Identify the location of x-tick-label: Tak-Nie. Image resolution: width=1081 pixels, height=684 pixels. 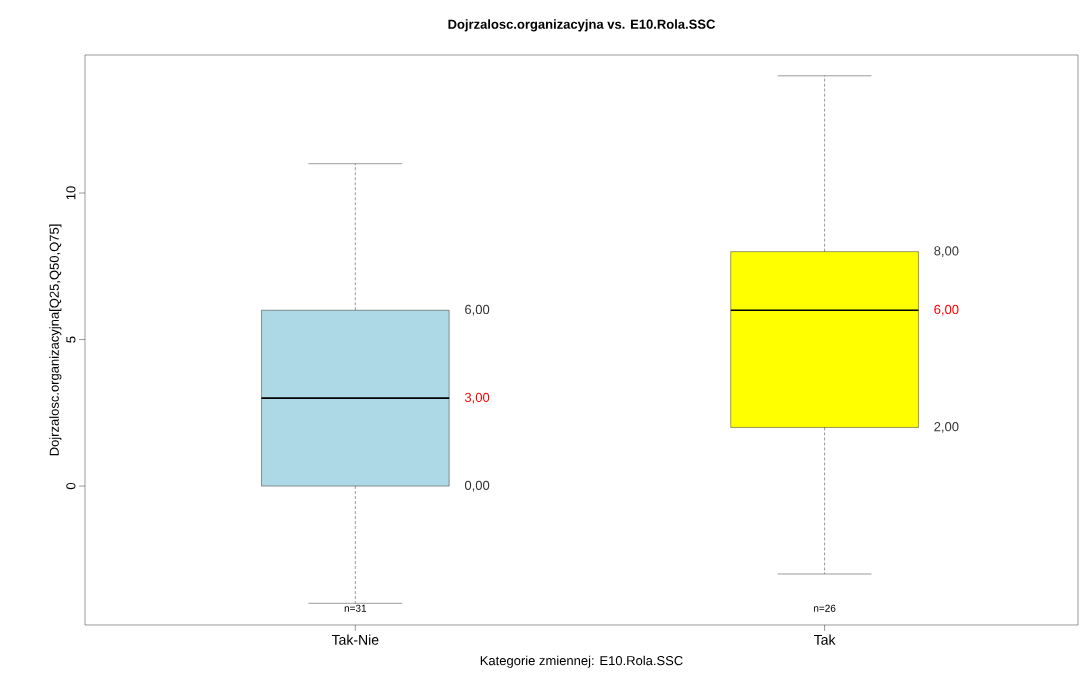
(355, 639).